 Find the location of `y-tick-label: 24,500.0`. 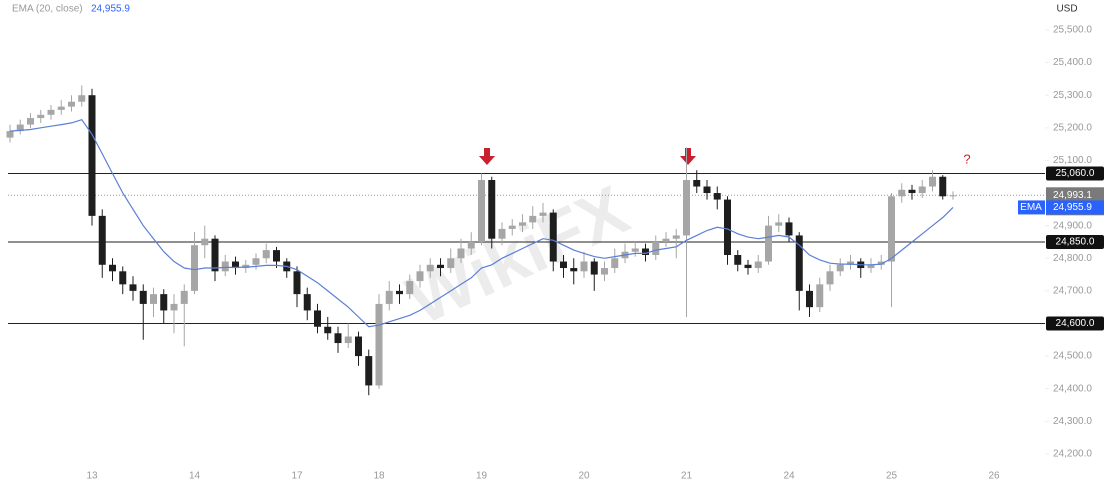

y-tick-label: 24,500.0 is located at coordinates (1072, 356).